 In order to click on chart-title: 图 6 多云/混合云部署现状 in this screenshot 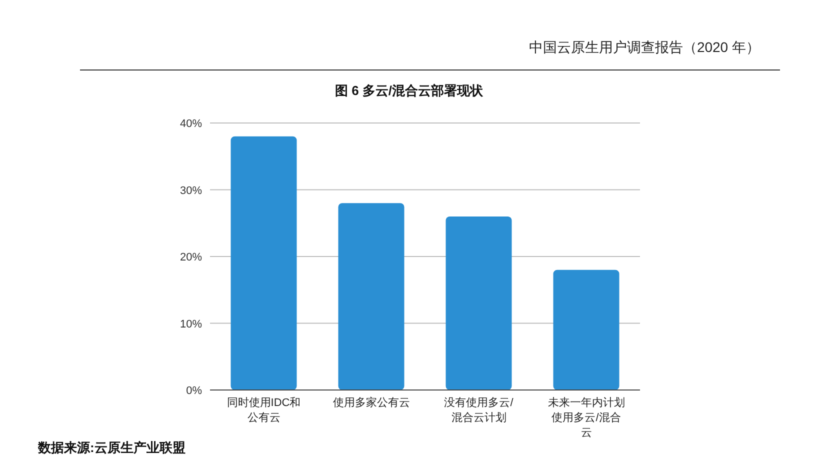, I will do `click(409, 90)`.